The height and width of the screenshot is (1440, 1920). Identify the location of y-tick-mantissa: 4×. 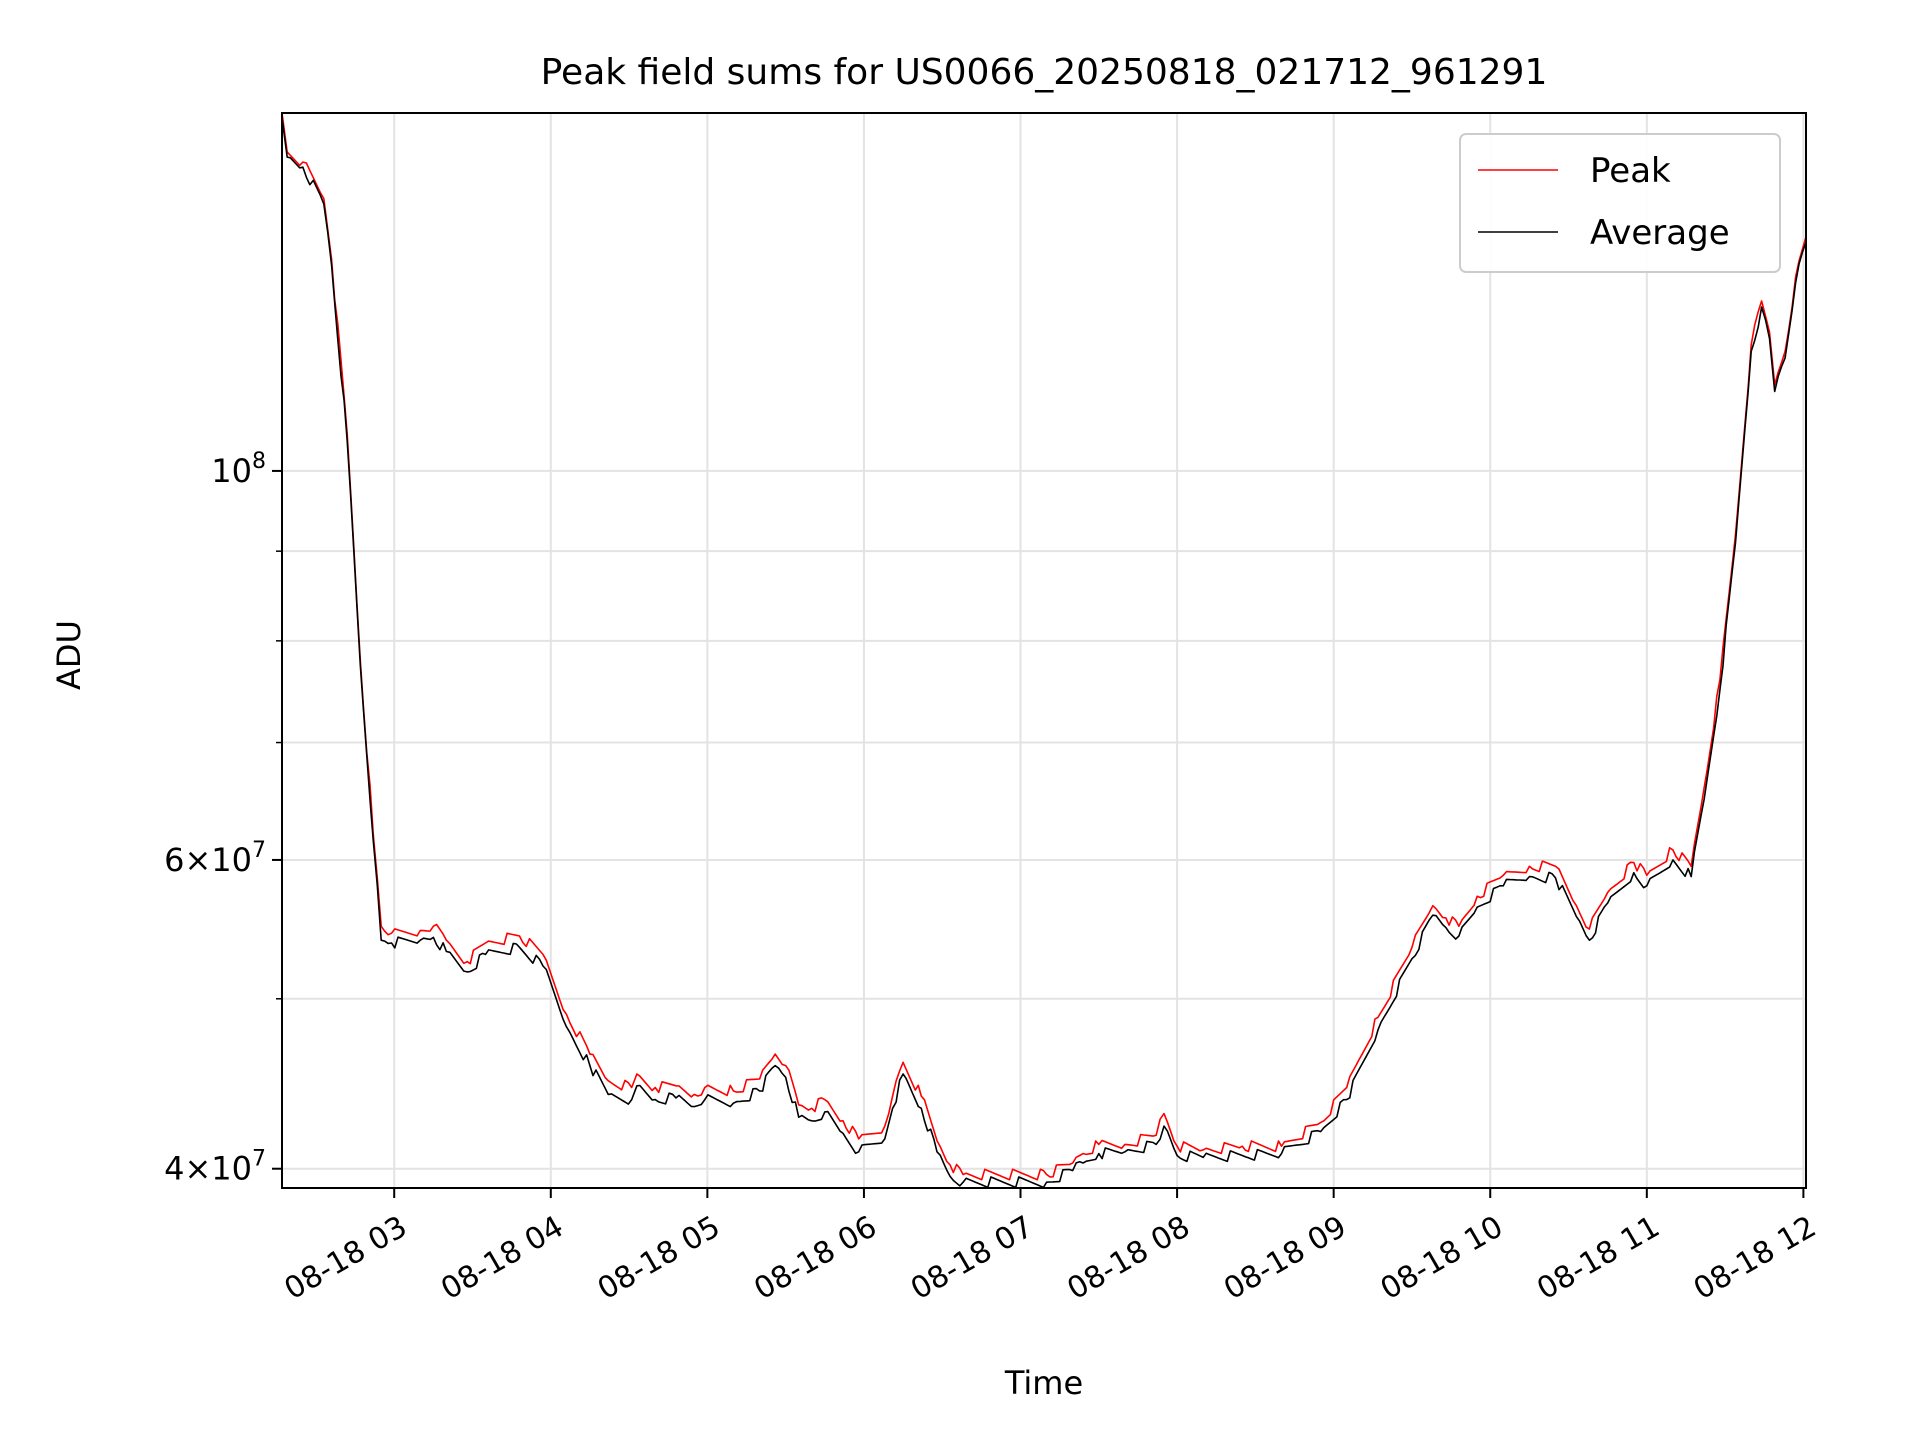
(187, 1169).